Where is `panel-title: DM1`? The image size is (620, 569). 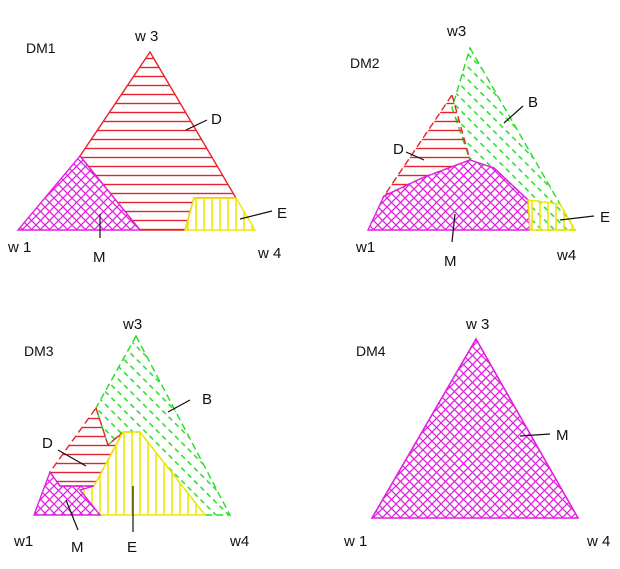
panel-title: DM1 is located at coordinates (41, 48).